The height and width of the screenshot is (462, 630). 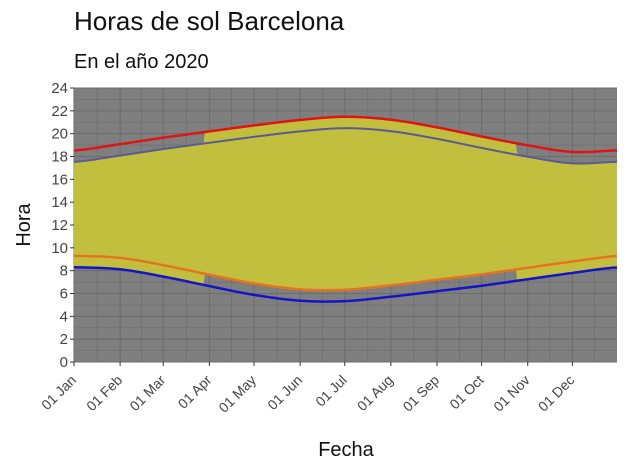 What do you see at coordinates (466, 392) in the screenshot?
I see `x-tick-label: 01 Oct` at bounding box center [466, 392].